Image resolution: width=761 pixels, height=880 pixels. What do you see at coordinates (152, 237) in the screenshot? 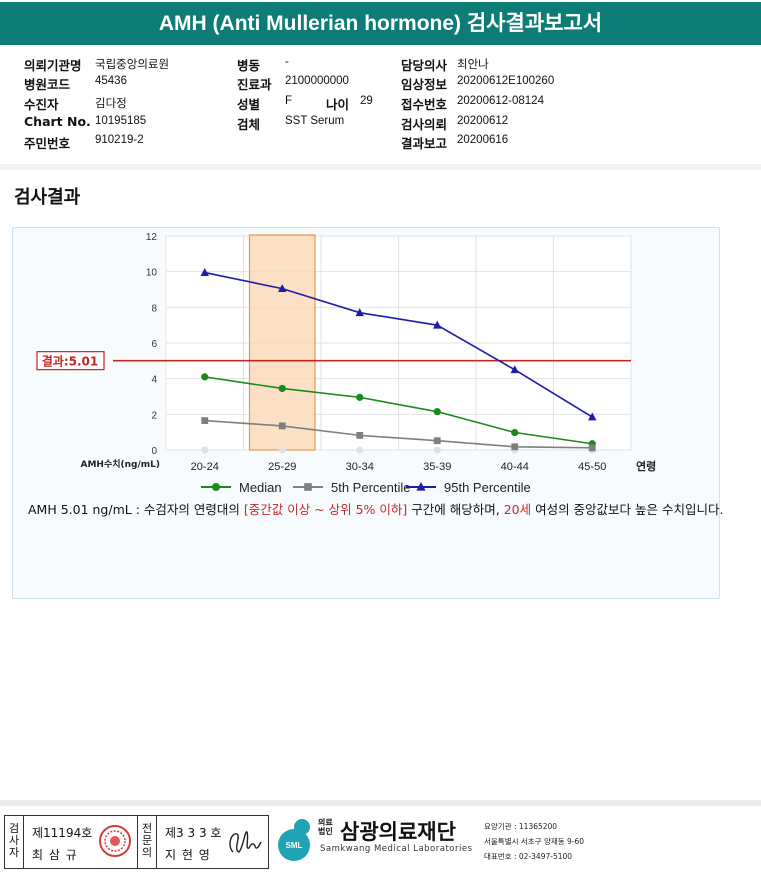
I see `y-tick-label: 12` at bounding box center [152, 237].